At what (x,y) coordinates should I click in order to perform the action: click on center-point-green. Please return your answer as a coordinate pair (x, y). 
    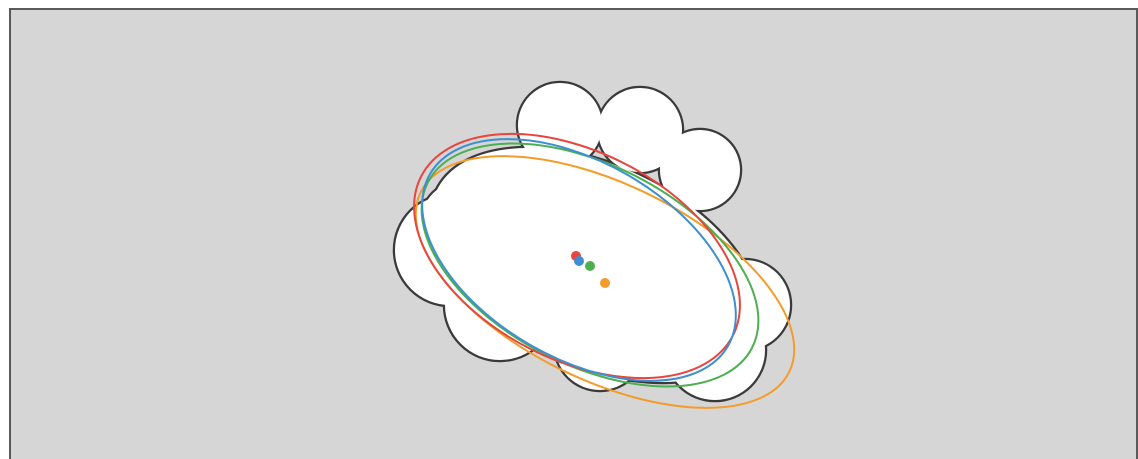
    Looking at the image, I should click on (590, 266).